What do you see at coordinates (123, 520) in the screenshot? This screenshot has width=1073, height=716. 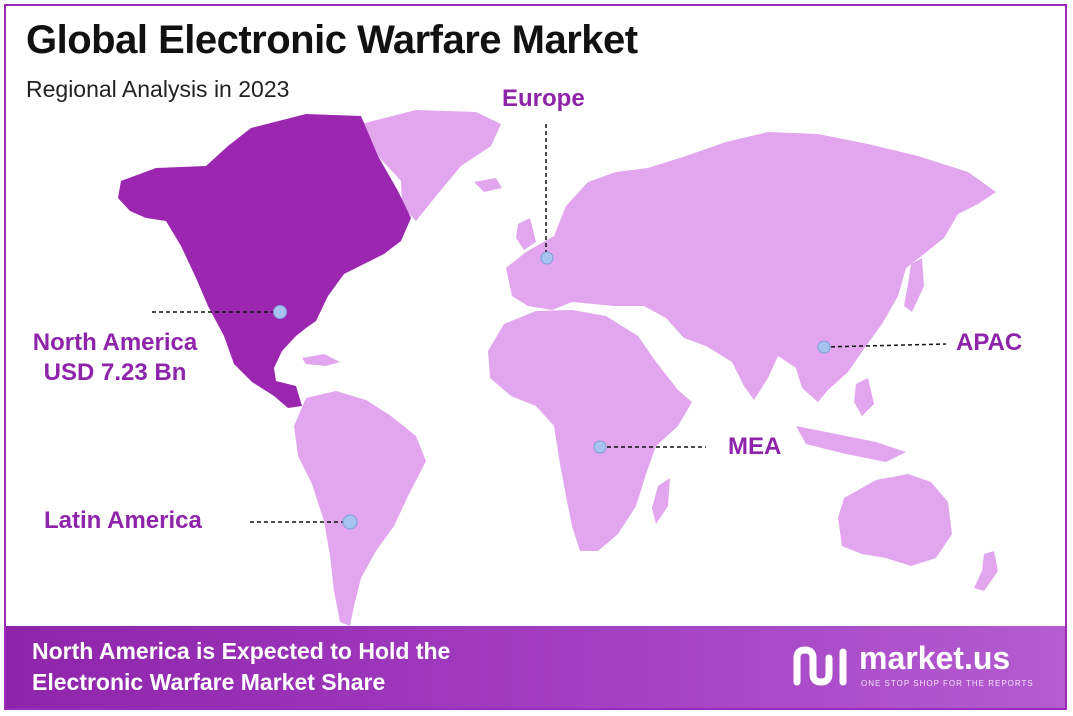 I see `latin-america-label: Latin America` at bounding box center [123, 520].